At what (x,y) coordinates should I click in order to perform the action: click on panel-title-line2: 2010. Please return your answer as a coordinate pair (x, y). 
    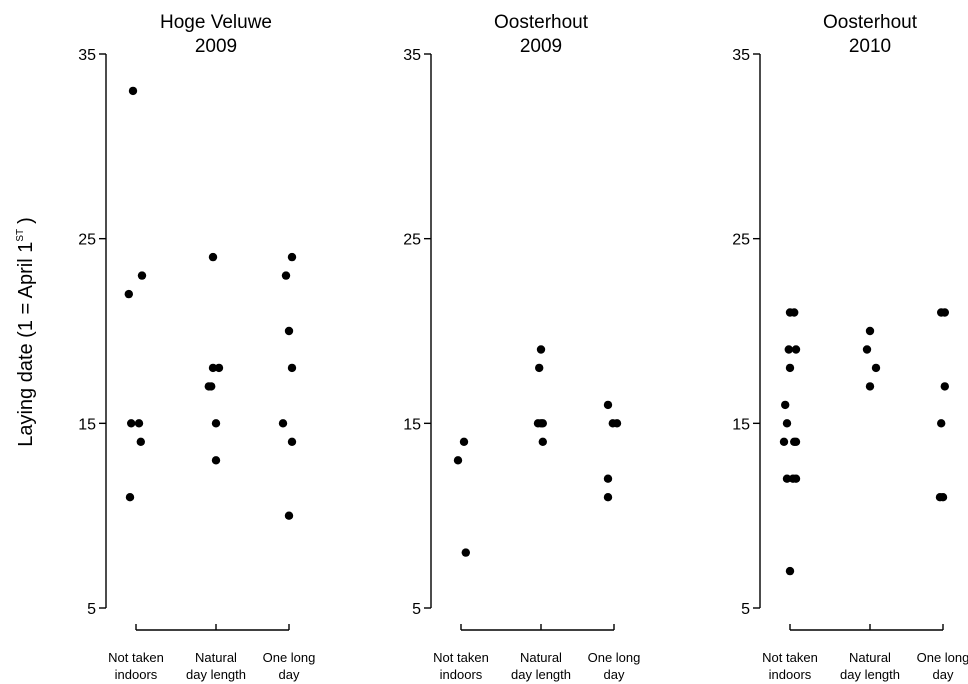
    Looking at the image, I should click on (870, 46).